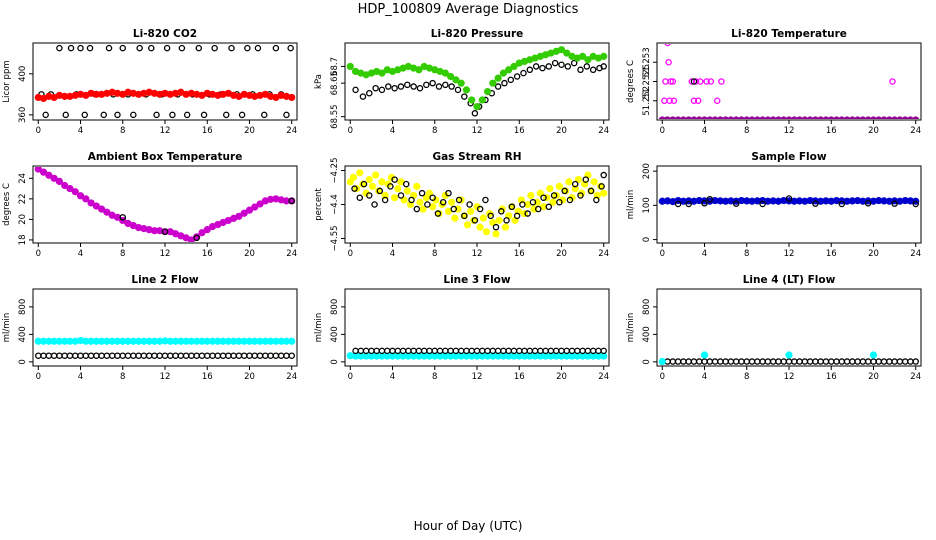  I want to click on series-line3_a, so click(479, 351).